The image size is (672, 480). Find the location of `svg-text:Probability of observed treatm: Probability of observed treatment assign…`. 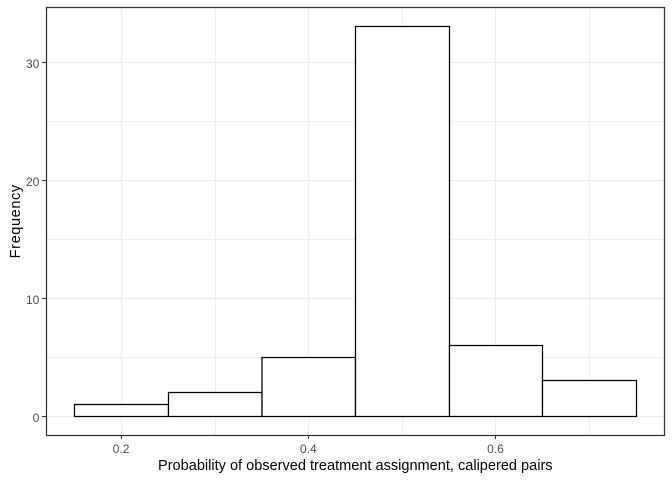

svg-text:Probability of observed treatm: Probability of observed treatment assign… is located at coordinates (355, 466).